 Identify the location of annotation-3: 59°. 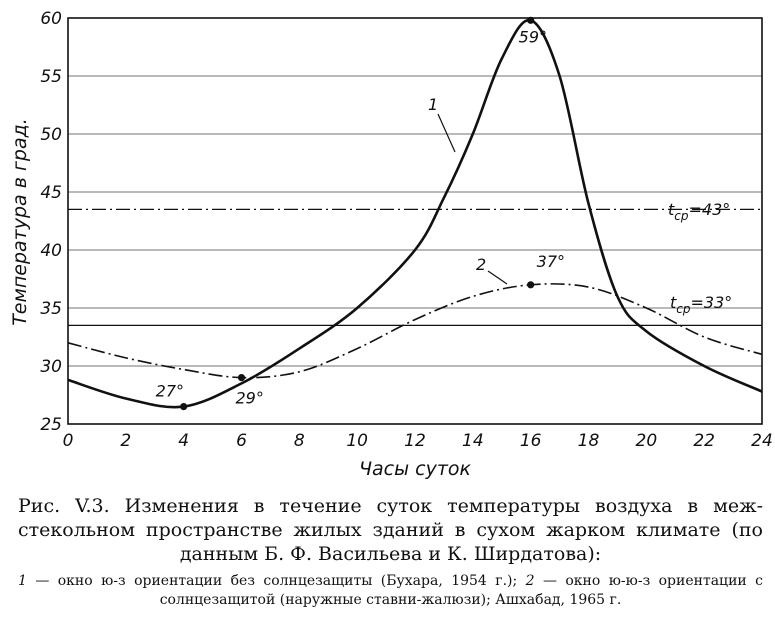
(533, 36).